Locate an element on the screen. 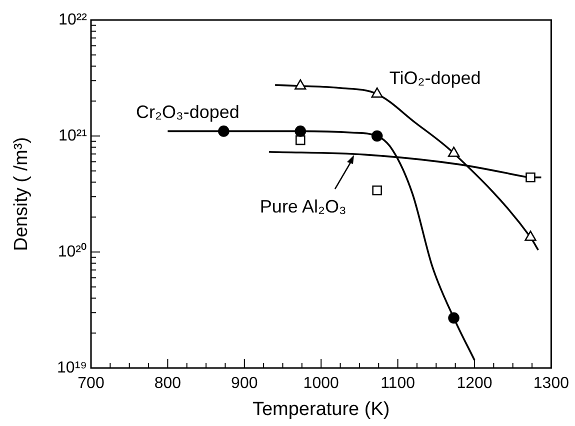 Image resolution: width=575 pixels, height=426 pixels. y-tick-label: 10²² is located at coordinates (73, 19).